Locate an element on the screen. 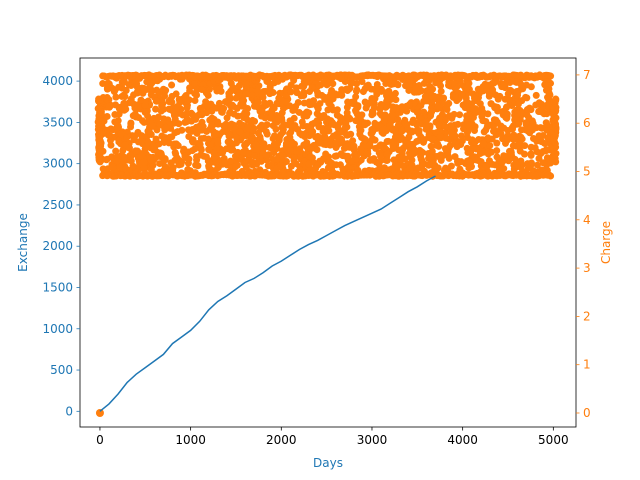 This screenshot has width=640, height=480. x-tick-label: 2000 is located at coordinates (281, 440).